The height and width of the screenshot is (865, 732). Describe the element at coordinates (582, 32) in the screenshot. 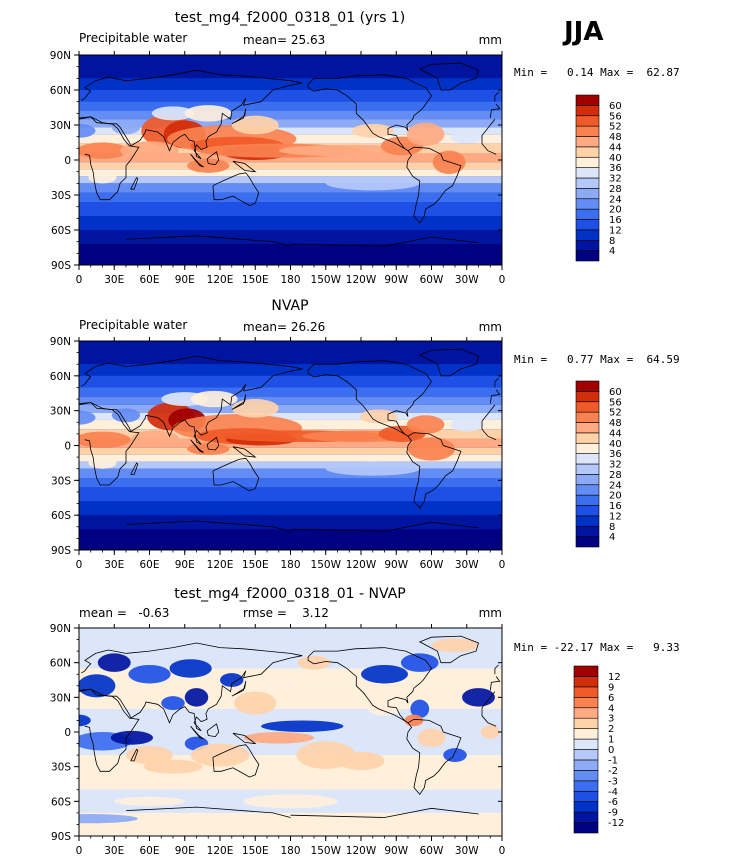

I see `season-label: JJA` at that location.